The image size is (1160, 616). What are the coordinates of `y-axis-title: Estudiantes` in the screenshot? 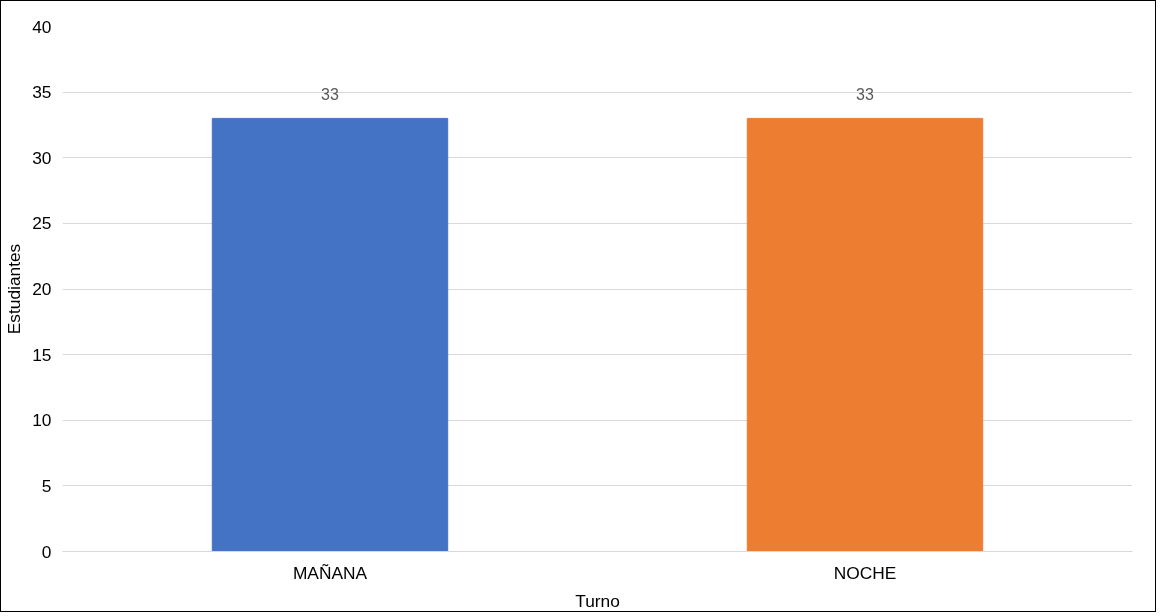 It's located at (14, 289).